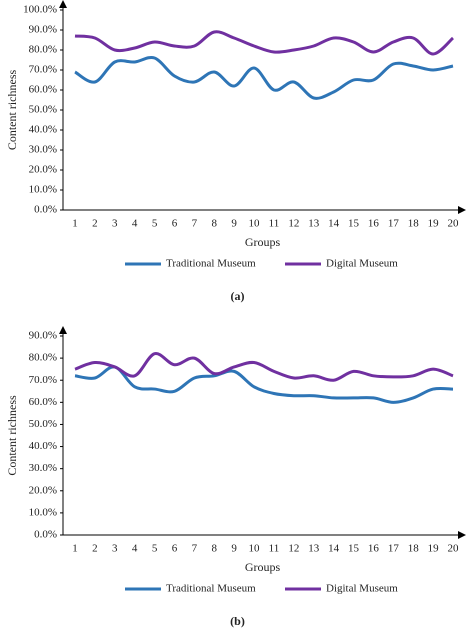 Image resolution: width=474 pixels, height=632 pixels. I want to click on caption: (a), so click(238, 296).